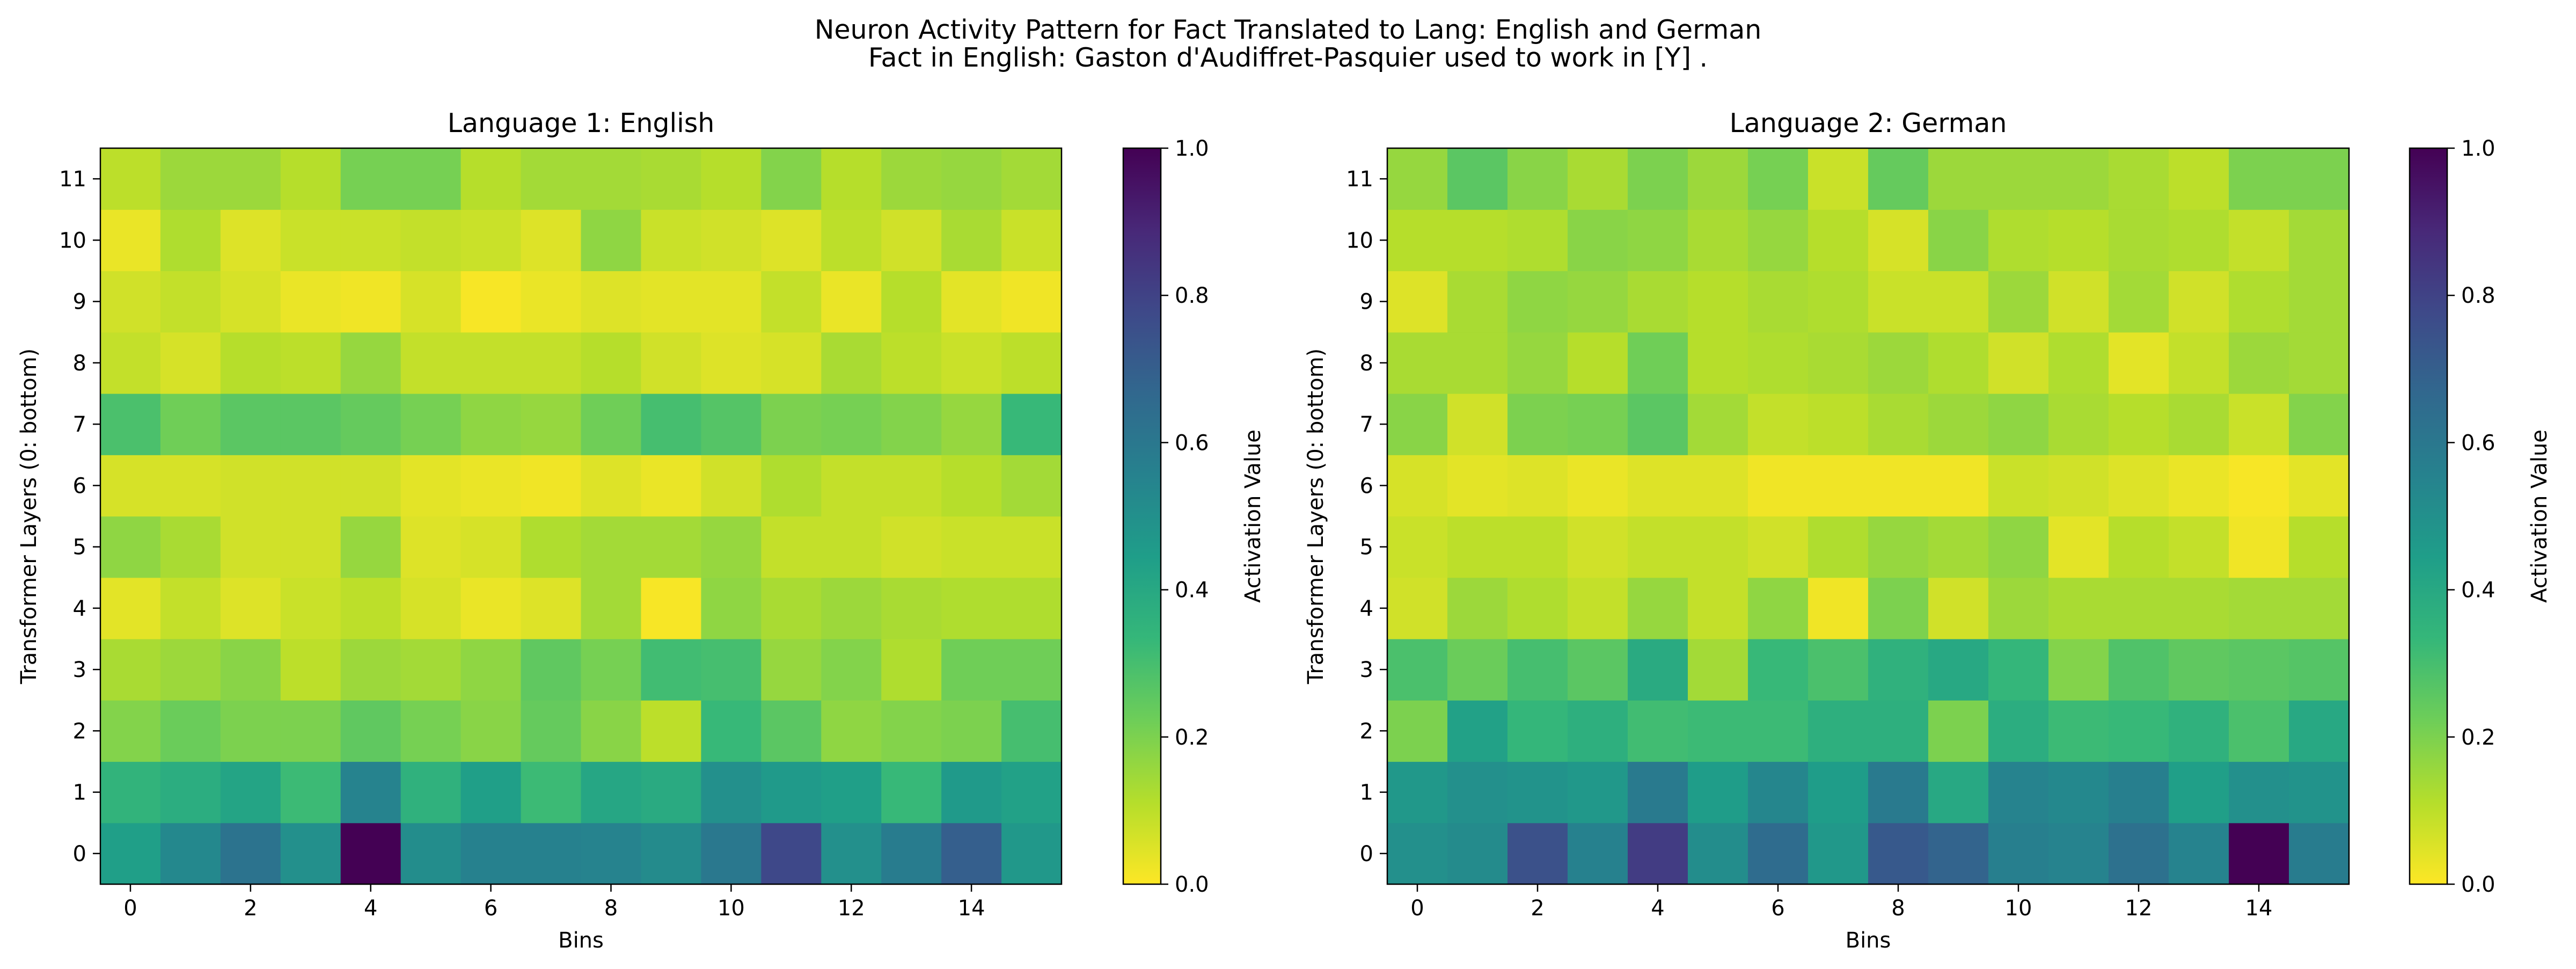  I want to click on y-tick-label: 1, so click(79, 793).